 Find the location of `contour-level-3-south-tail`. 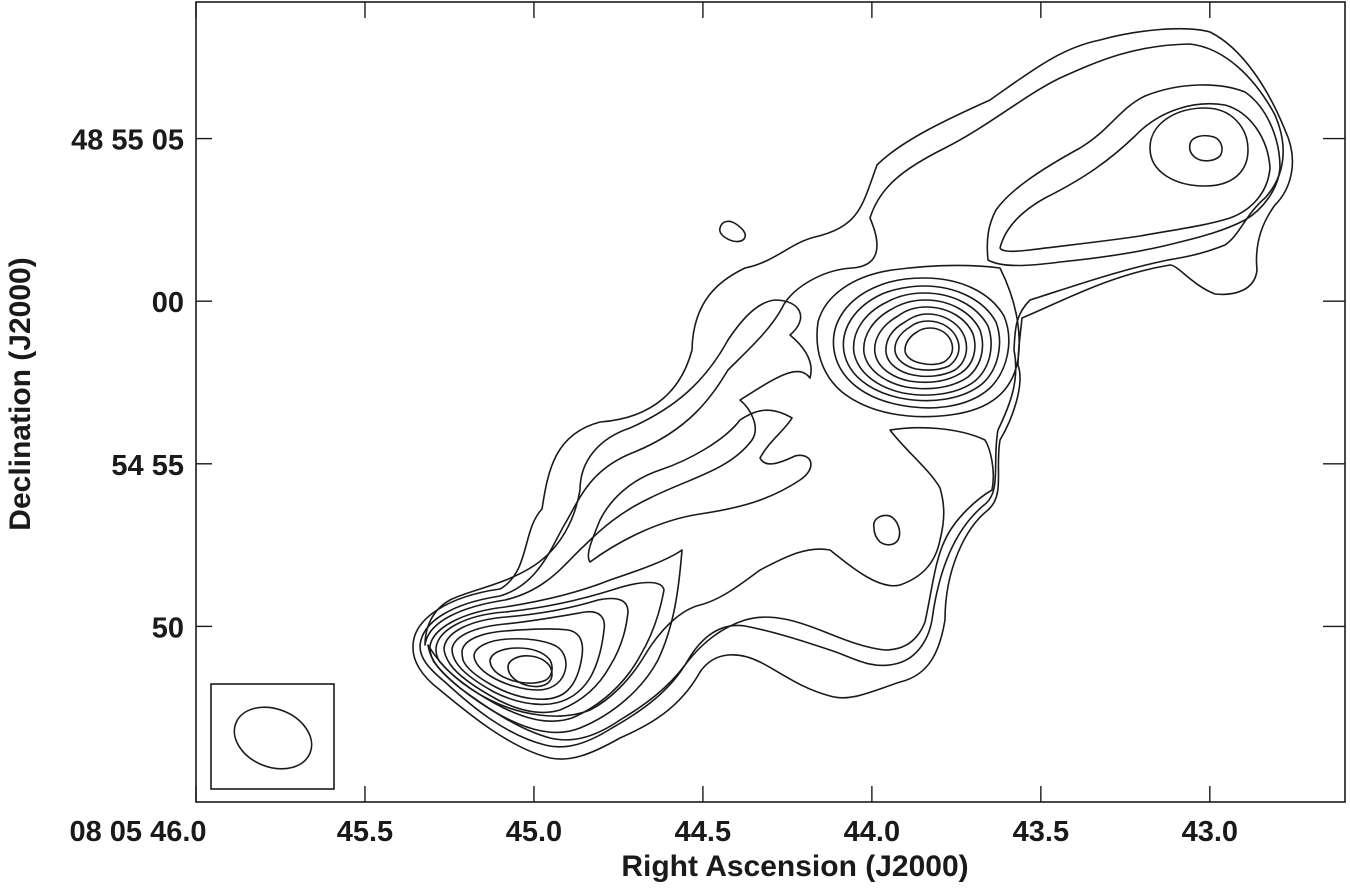

contour-level-3-south-tail is located at coordinates (711, 583).